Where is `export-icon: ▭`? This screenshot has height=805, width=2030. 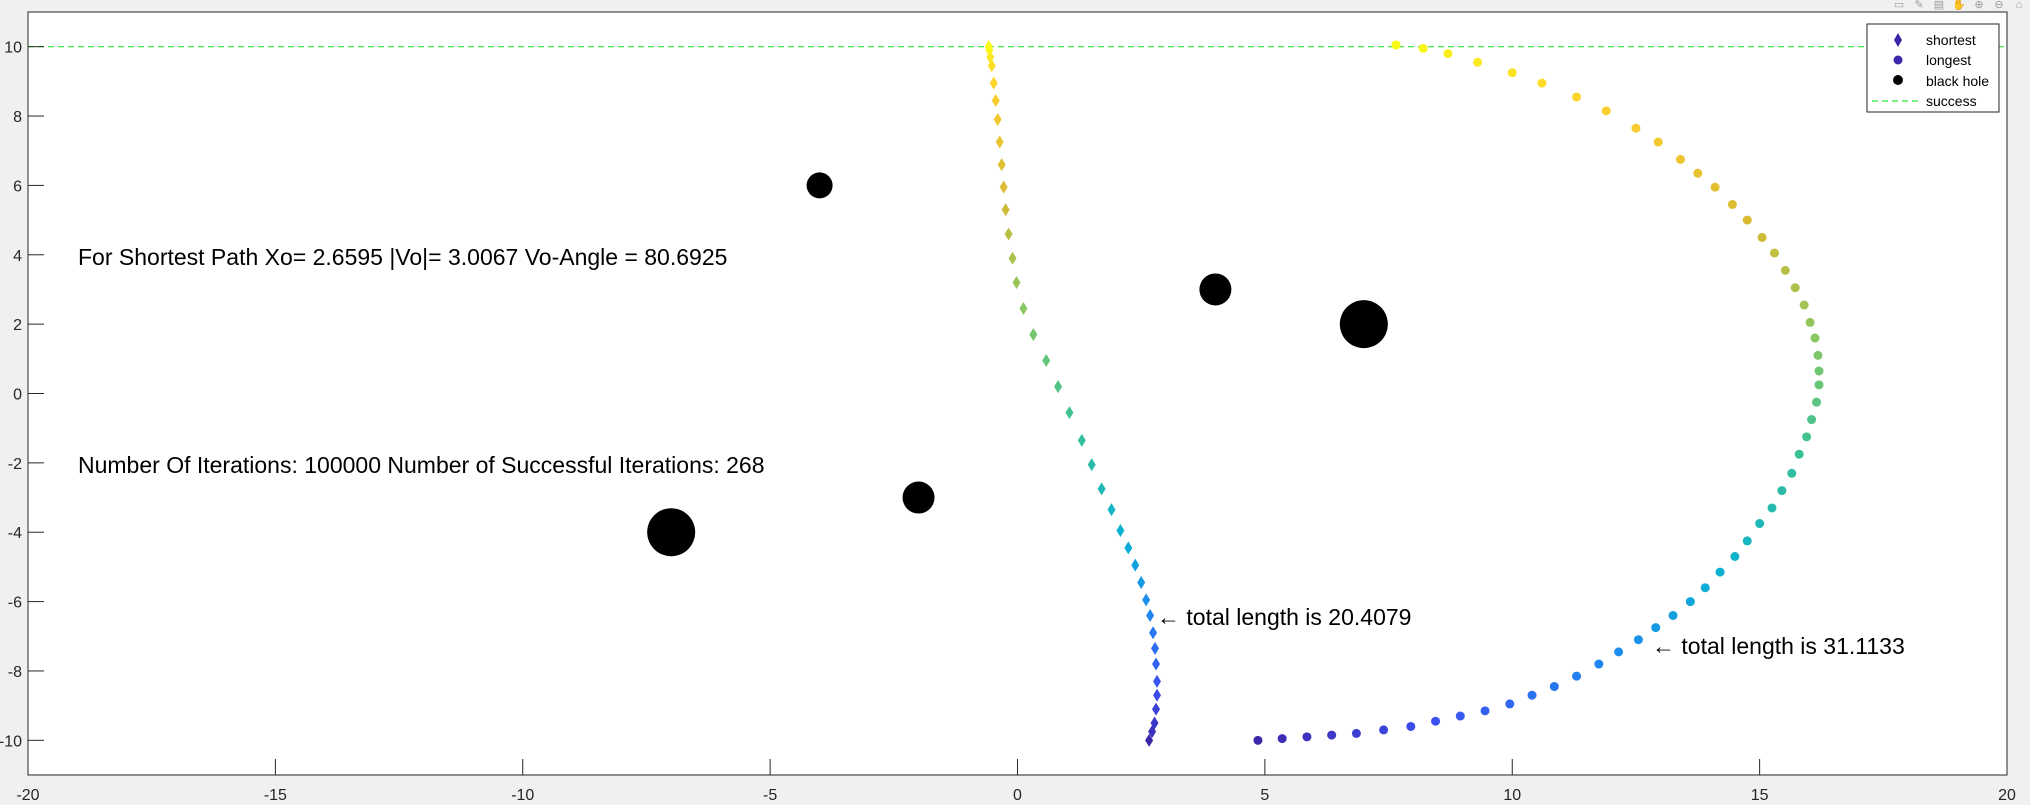
export-icon: ▭ is located at coordinates (1899, 5).